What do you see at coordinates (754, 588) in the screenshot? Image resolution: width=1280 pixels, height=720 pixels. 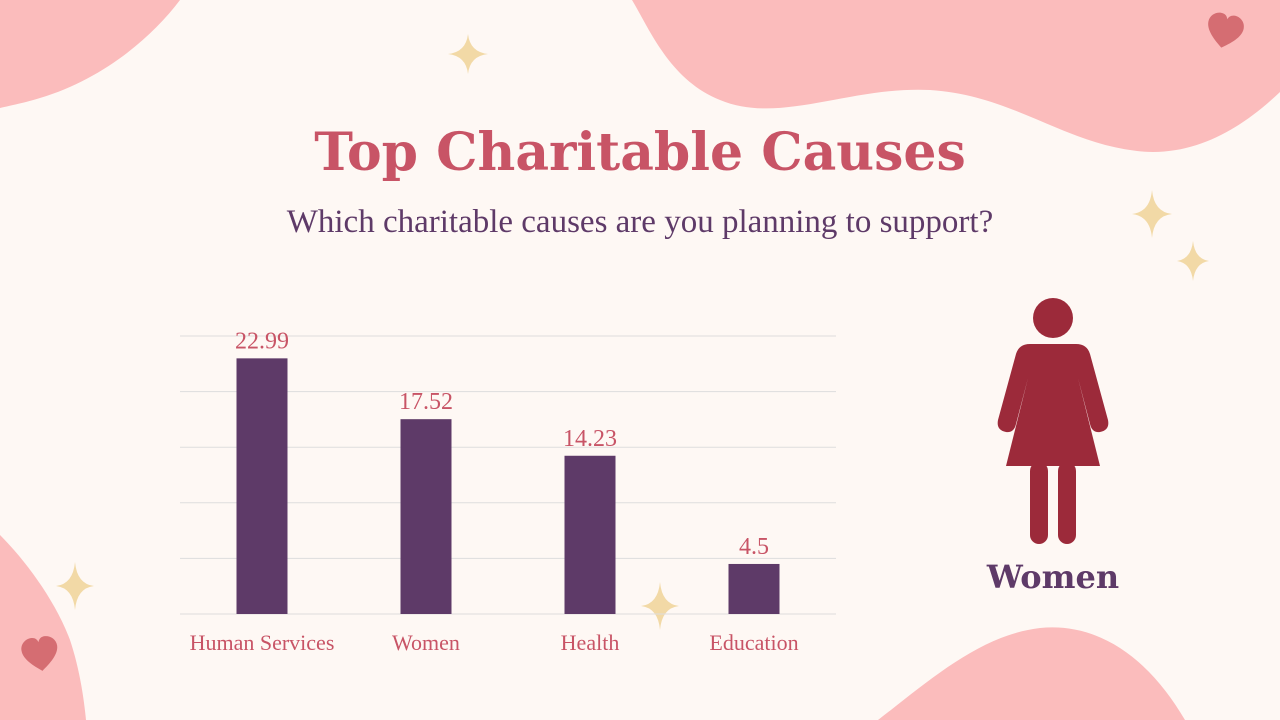 I see `bar-education` at bounding box center [754, 588].